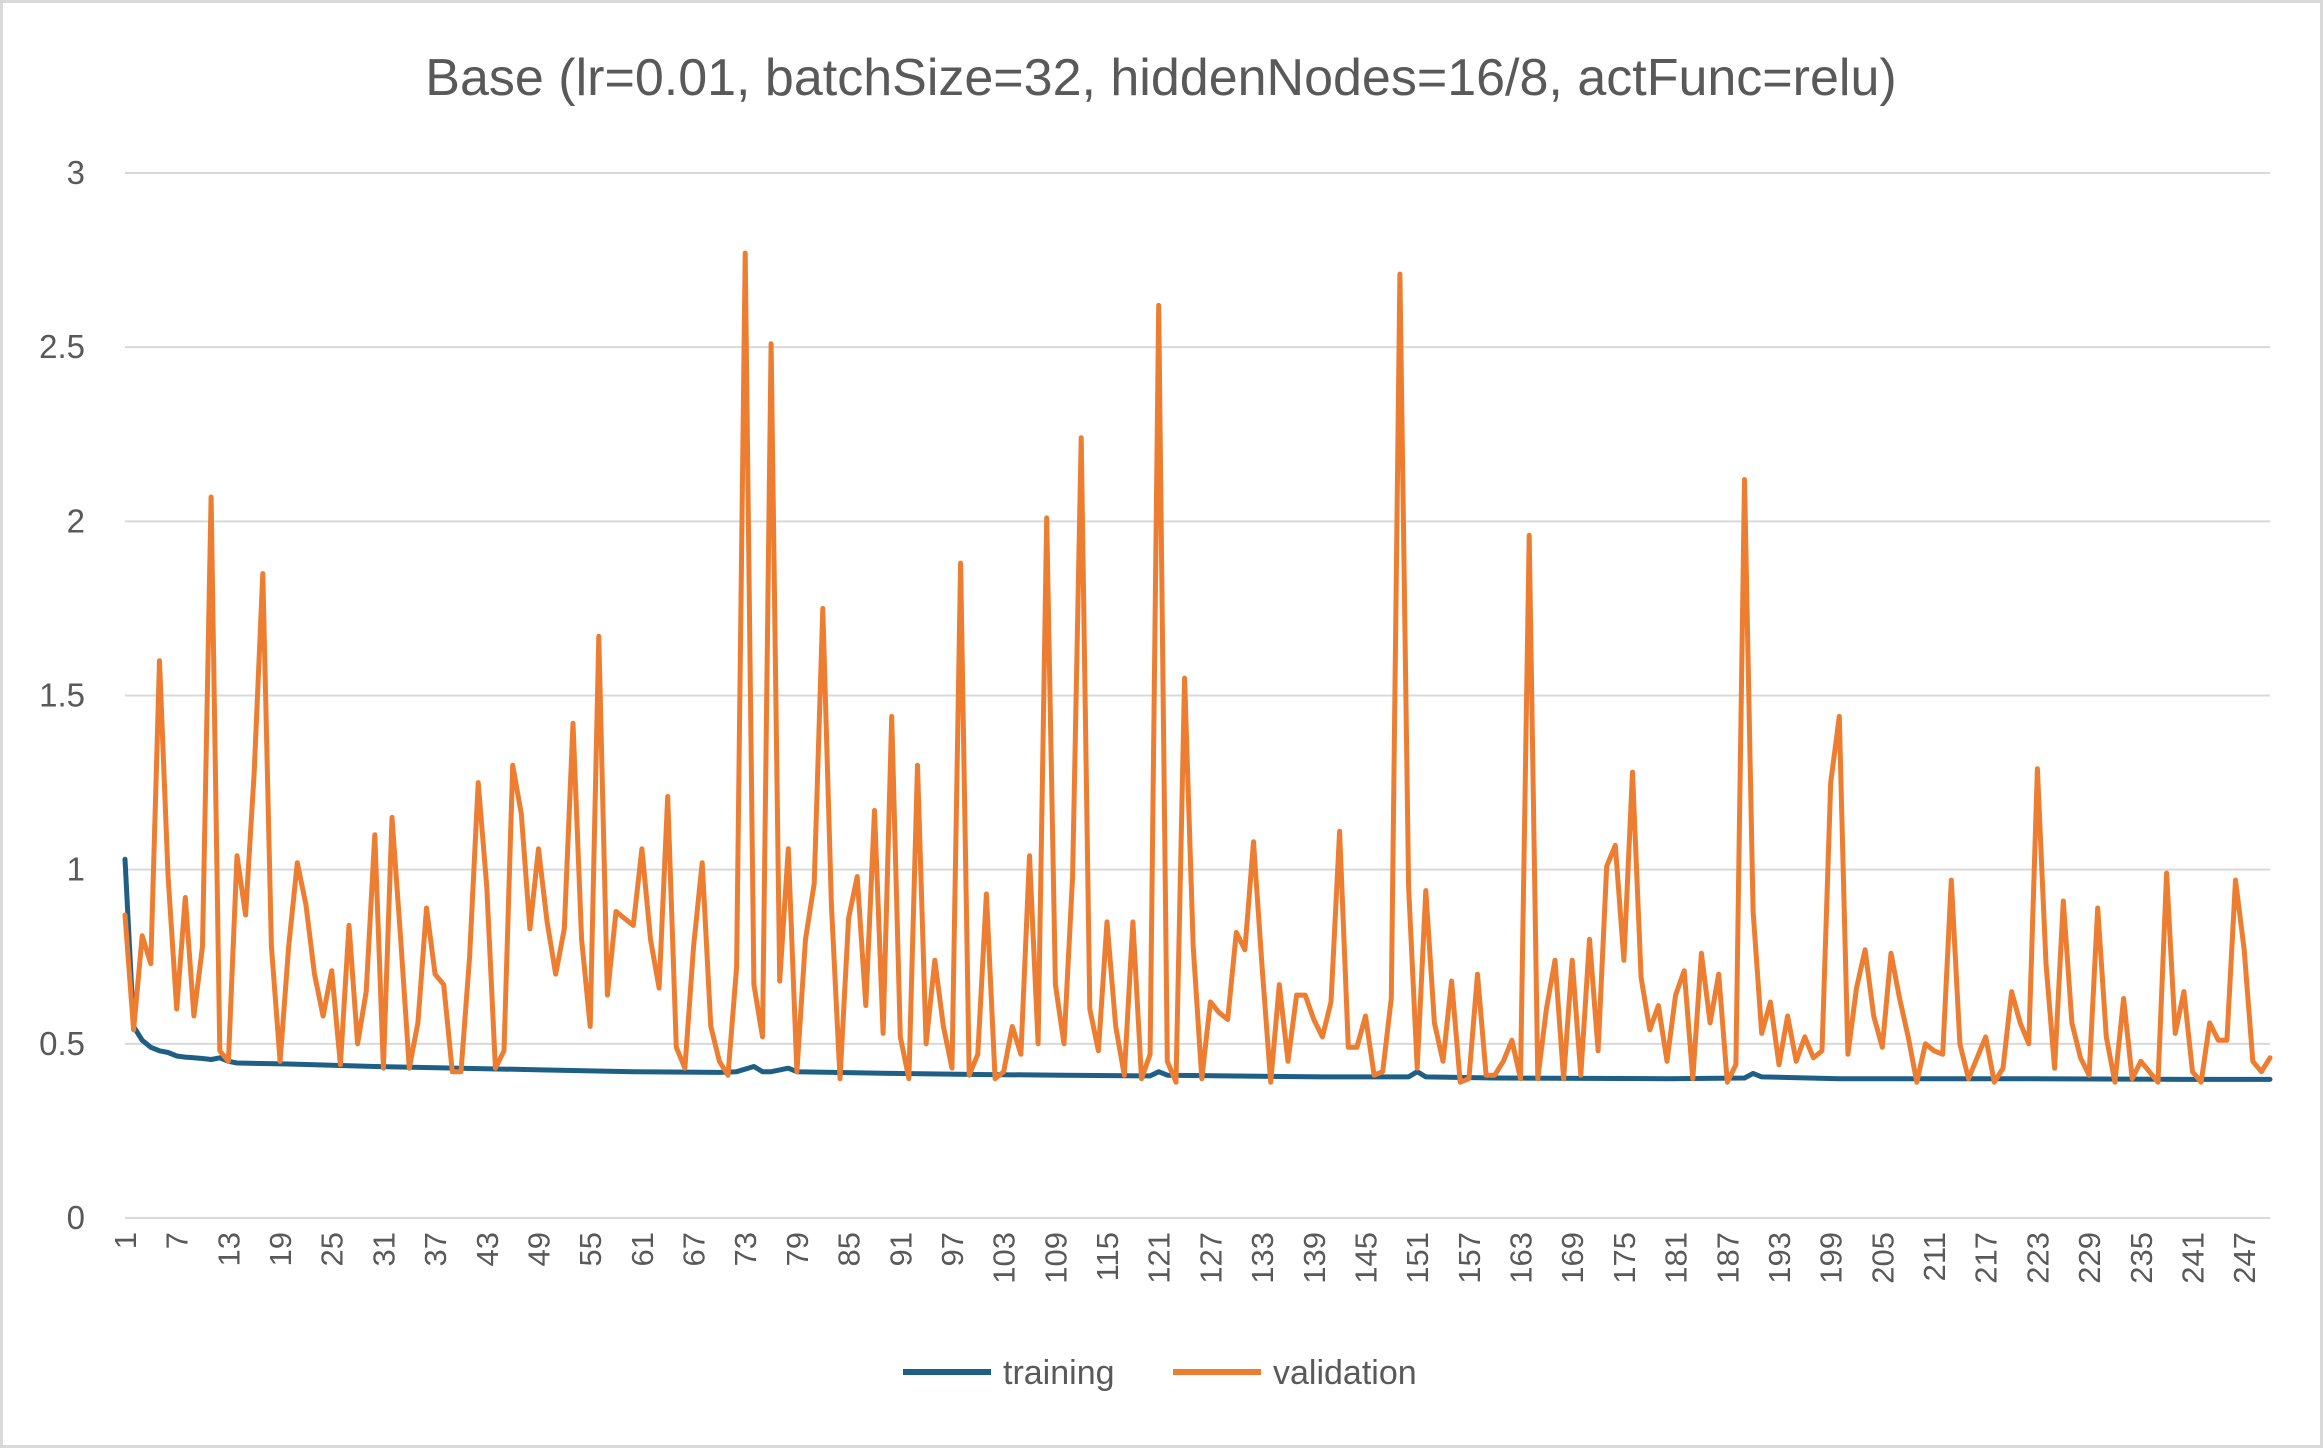  I want to click on x-tick-label: 127, so click(1210, 1258).